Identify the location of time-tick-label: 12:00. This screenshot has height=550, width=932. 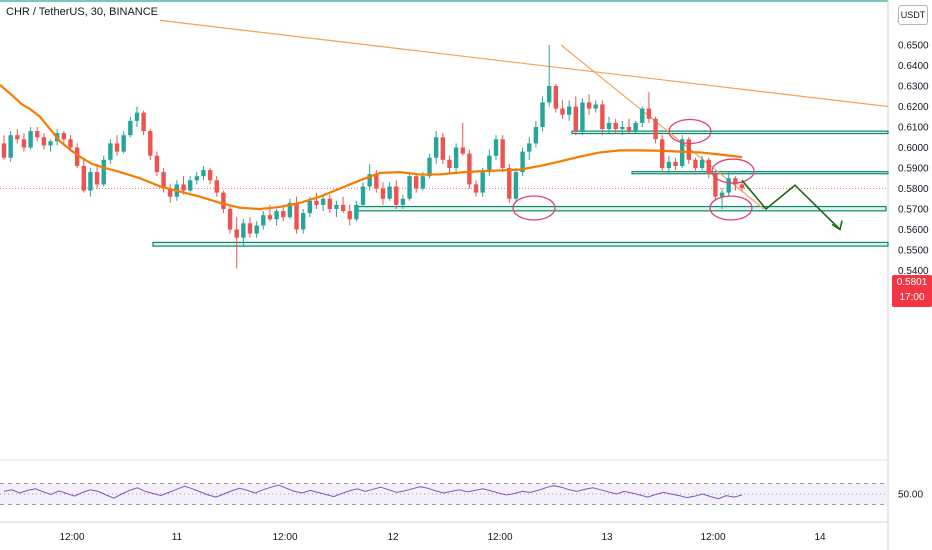
(71, 537).